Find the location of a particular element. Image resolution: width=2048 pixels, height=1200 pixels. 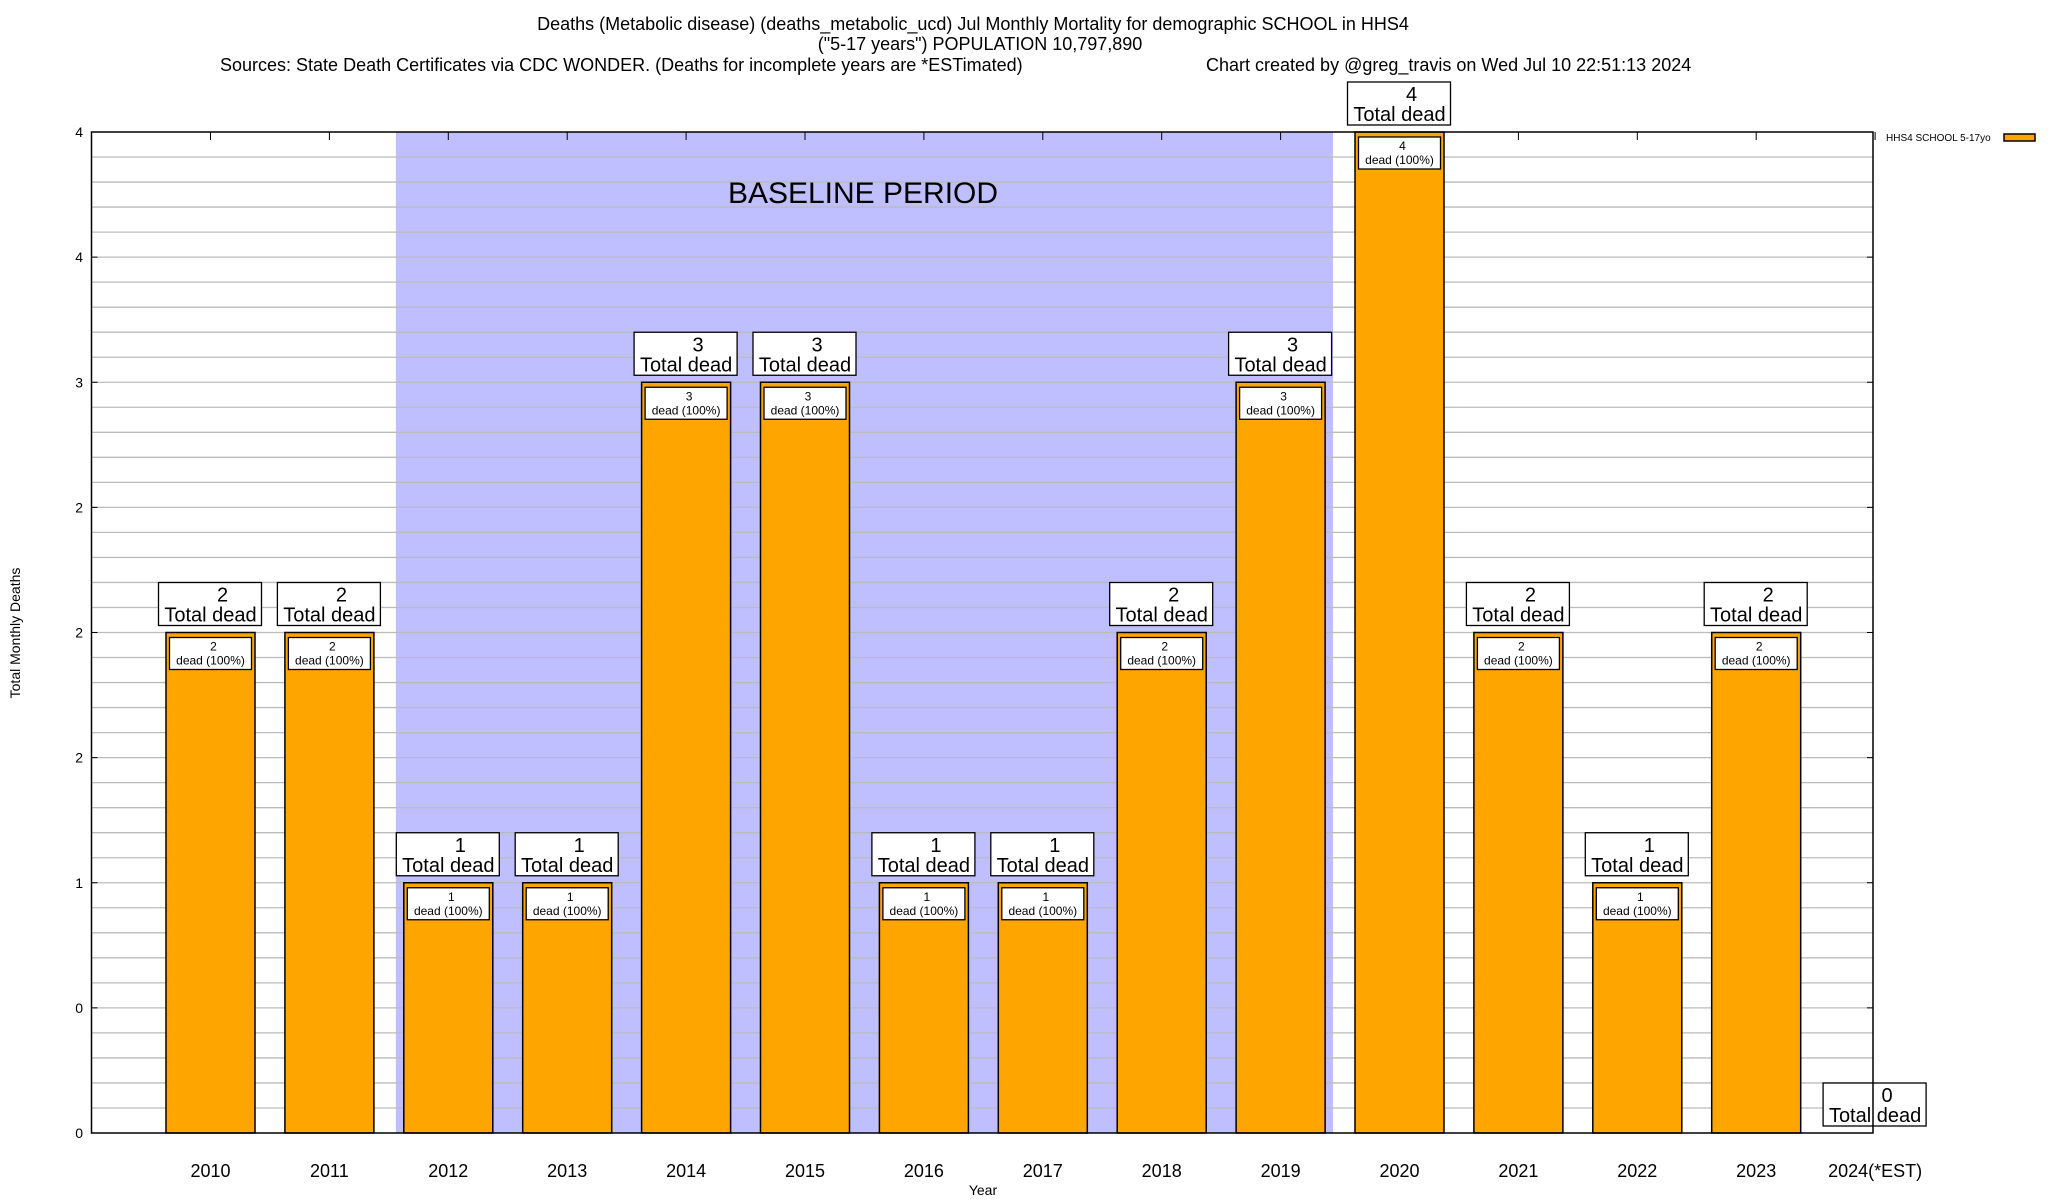

x-tick-label: 2010 is located at coordinates (210, 1171).